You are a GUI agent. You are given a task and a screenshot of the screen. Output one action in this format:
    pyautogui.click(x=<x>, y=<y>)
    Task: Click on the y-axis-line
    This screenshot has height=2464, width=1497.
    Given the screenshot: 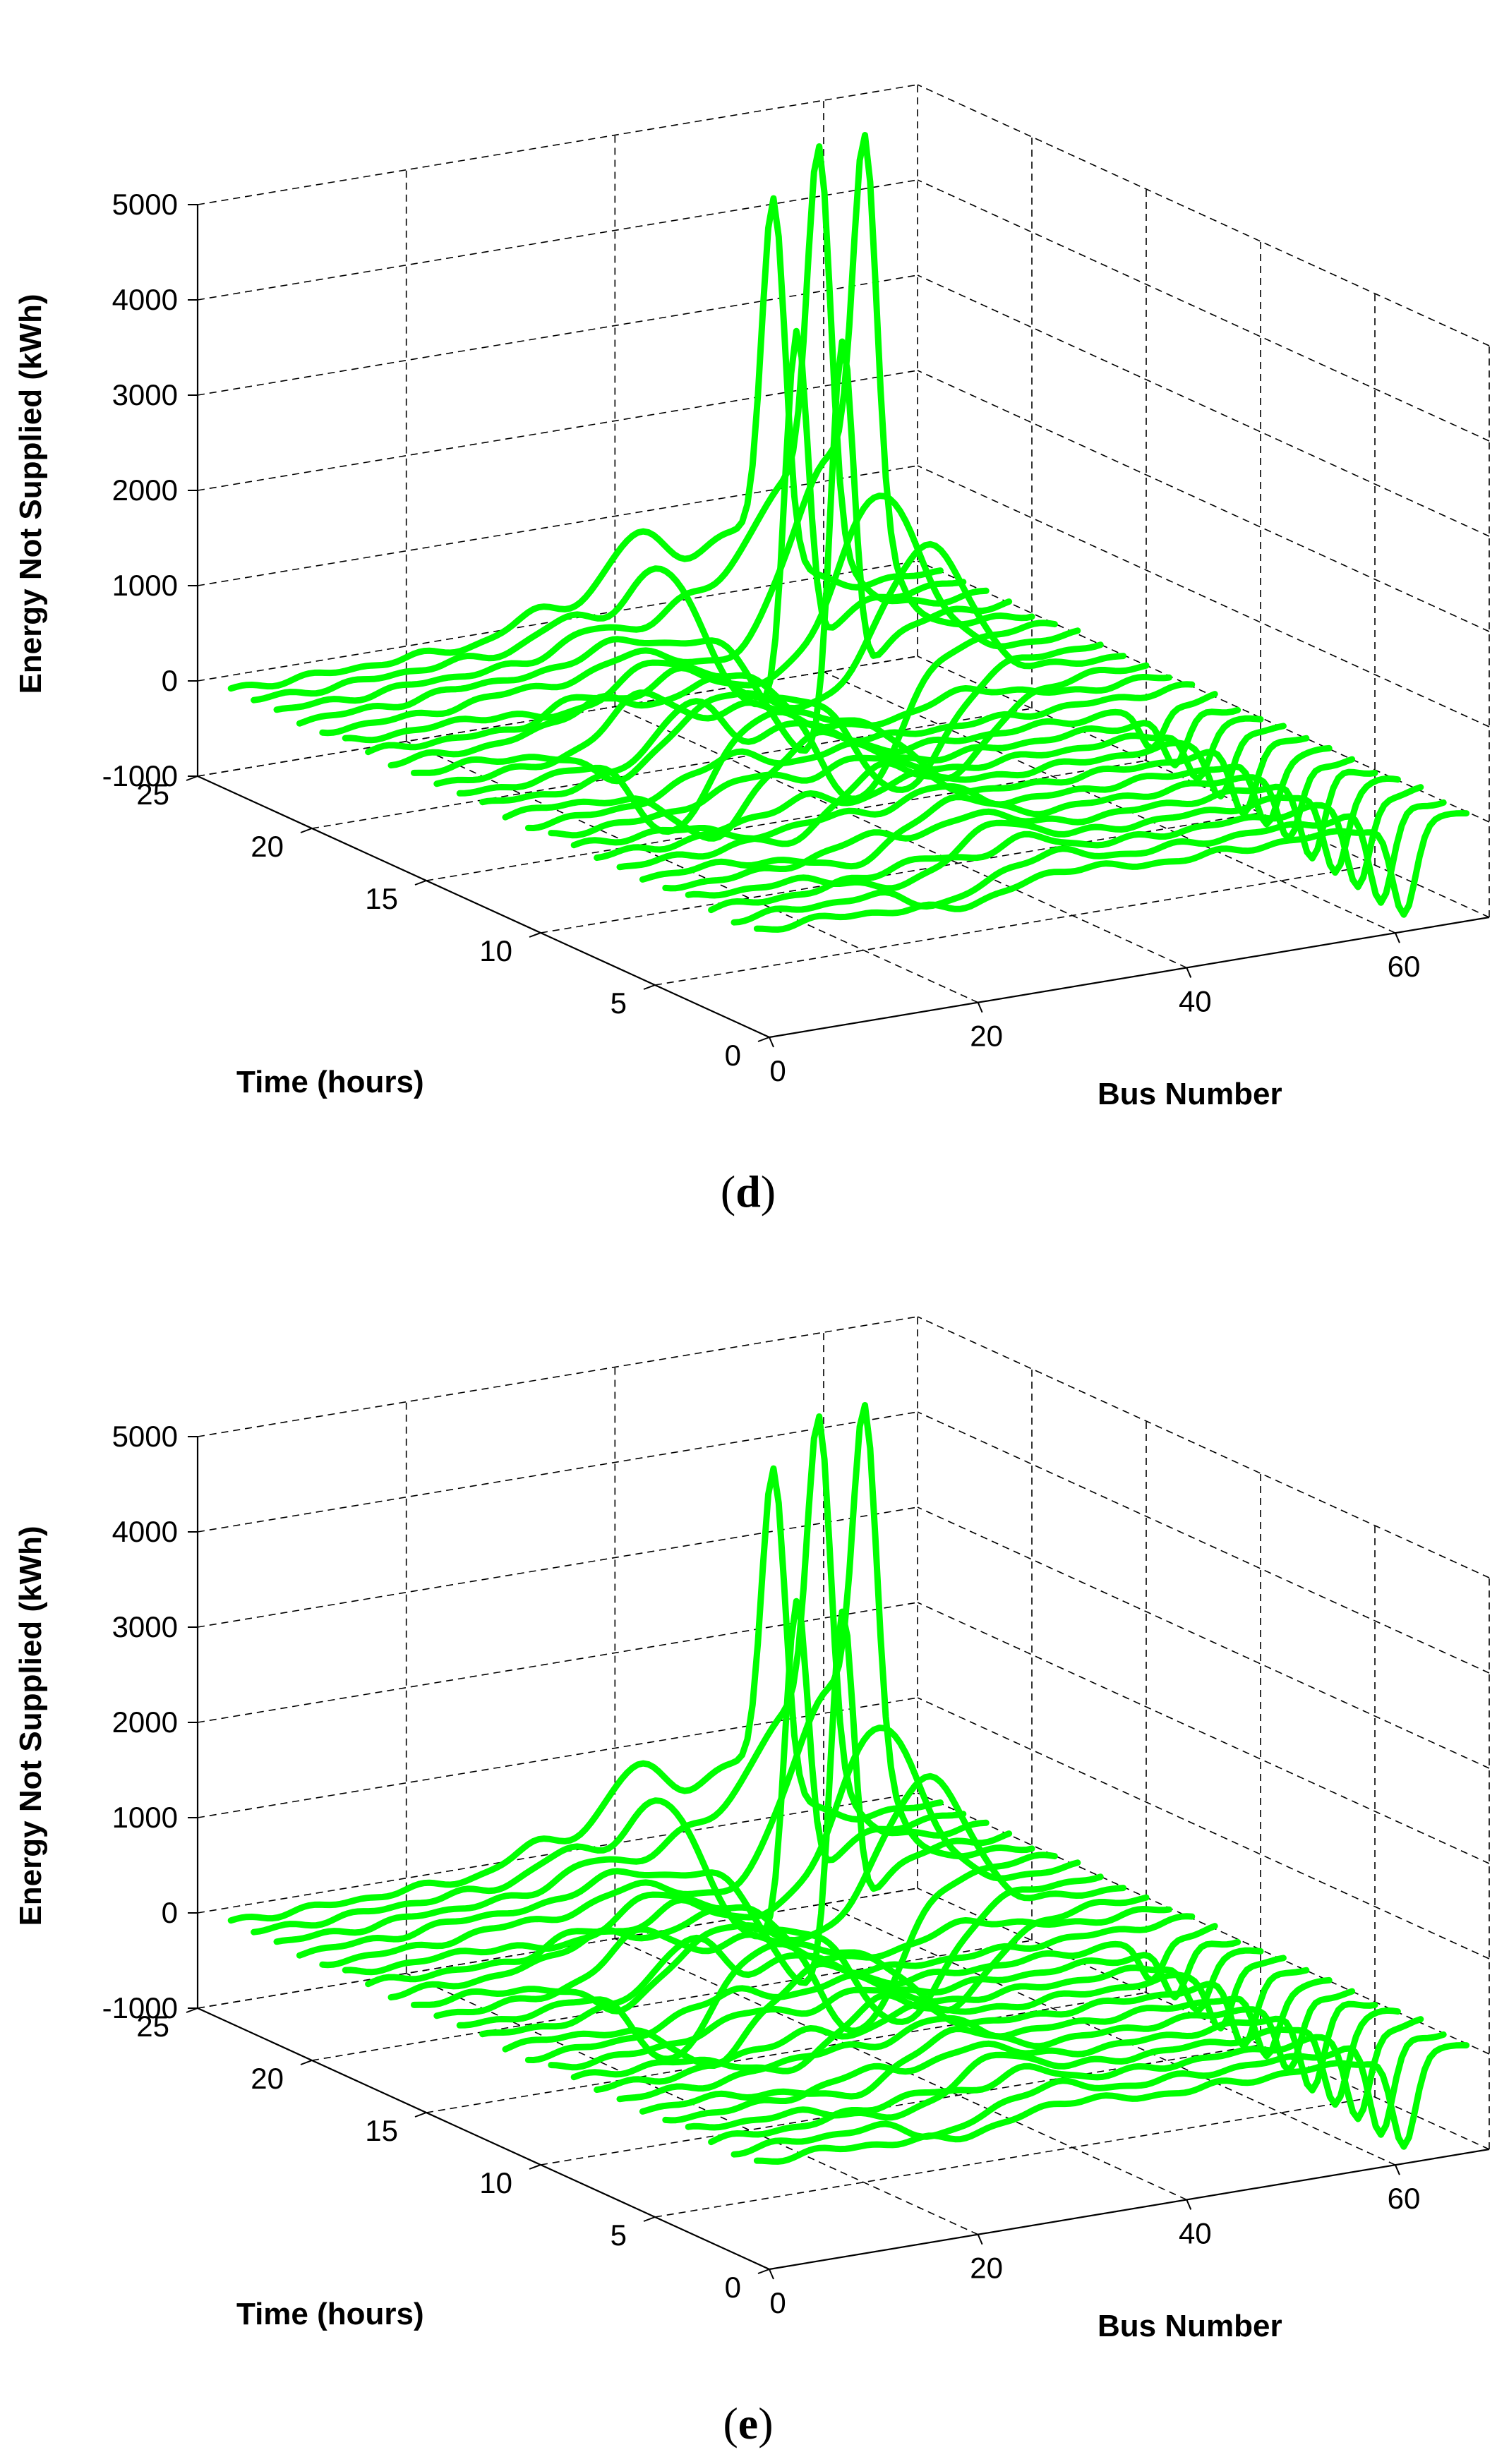 What is the action you would take?
    pyautogui.click(x=483, y=2139)
    